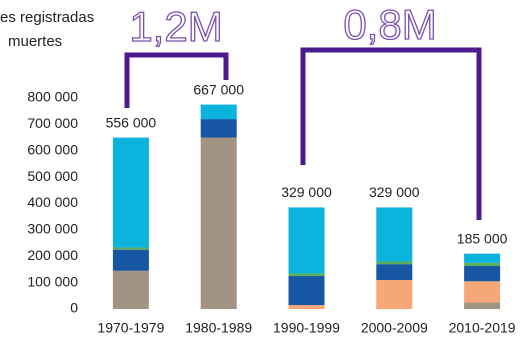 Image resolution: width=526 pixels, height=343 pixels. Describe the element at coordinates (74, 308) in the screenshot. I see `y-tick-label: 0` at that location.